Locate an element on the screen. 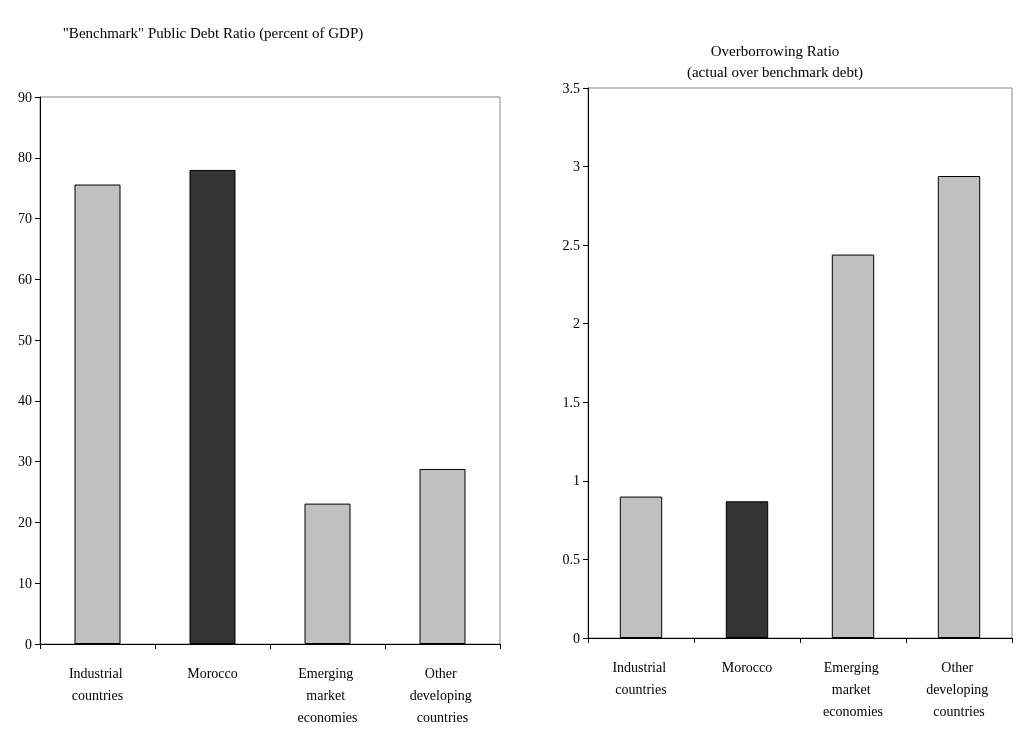 The height and width of the screenshot is (737, 1024). y-tick-label: 1 is located at coordinates (576, 481).